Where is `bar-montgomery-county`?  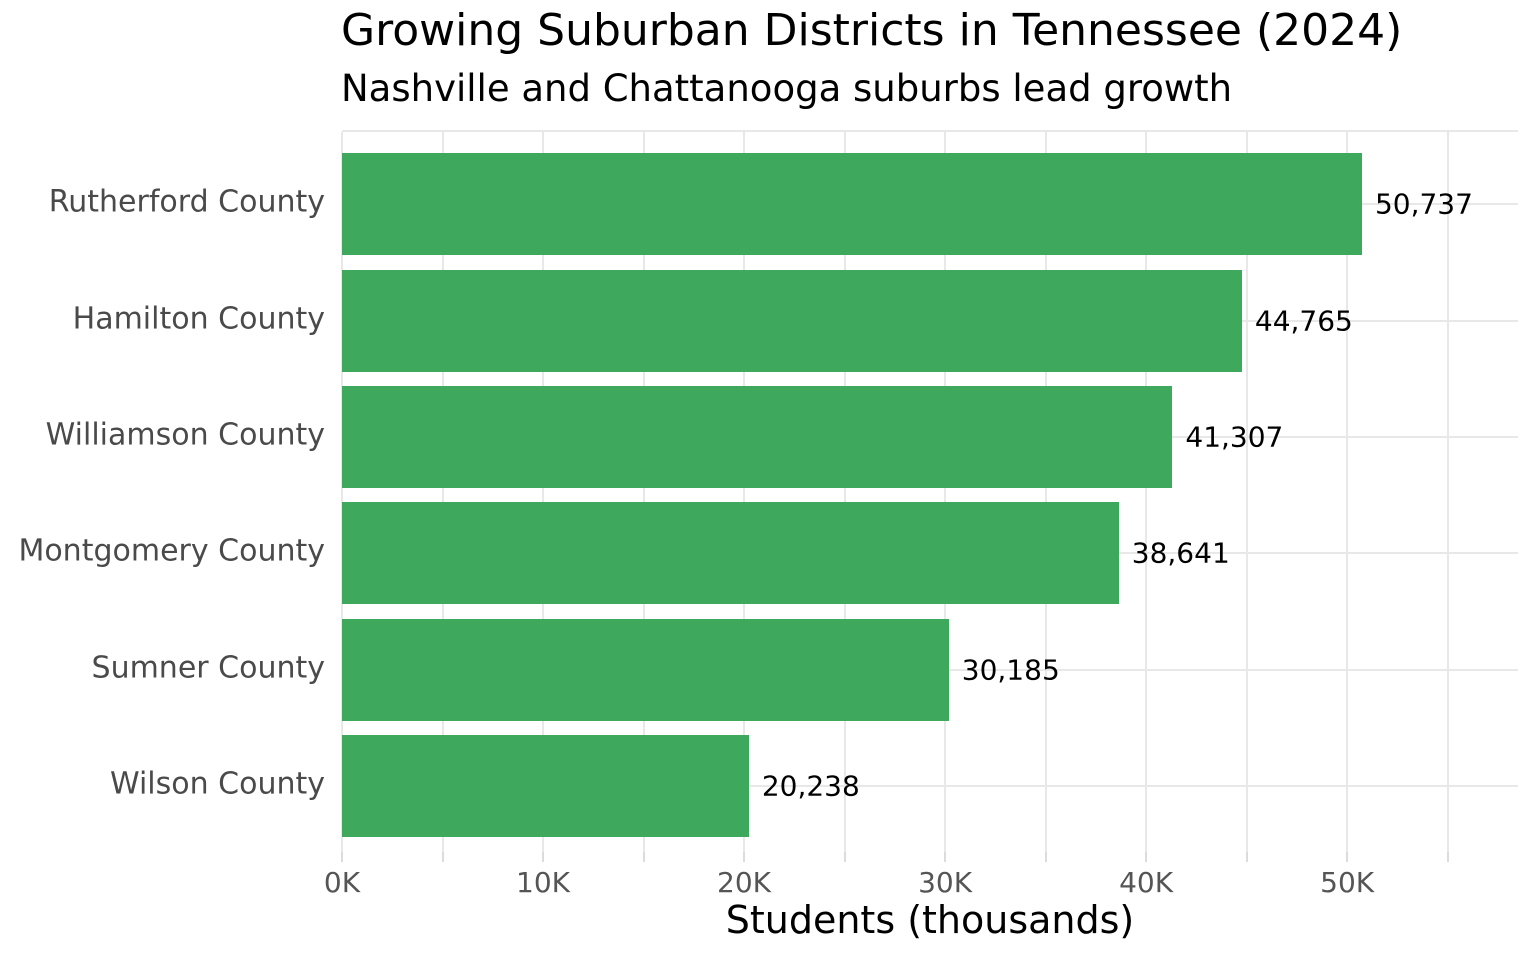 bar-montgomery-county is located at coordinates (730, 553).